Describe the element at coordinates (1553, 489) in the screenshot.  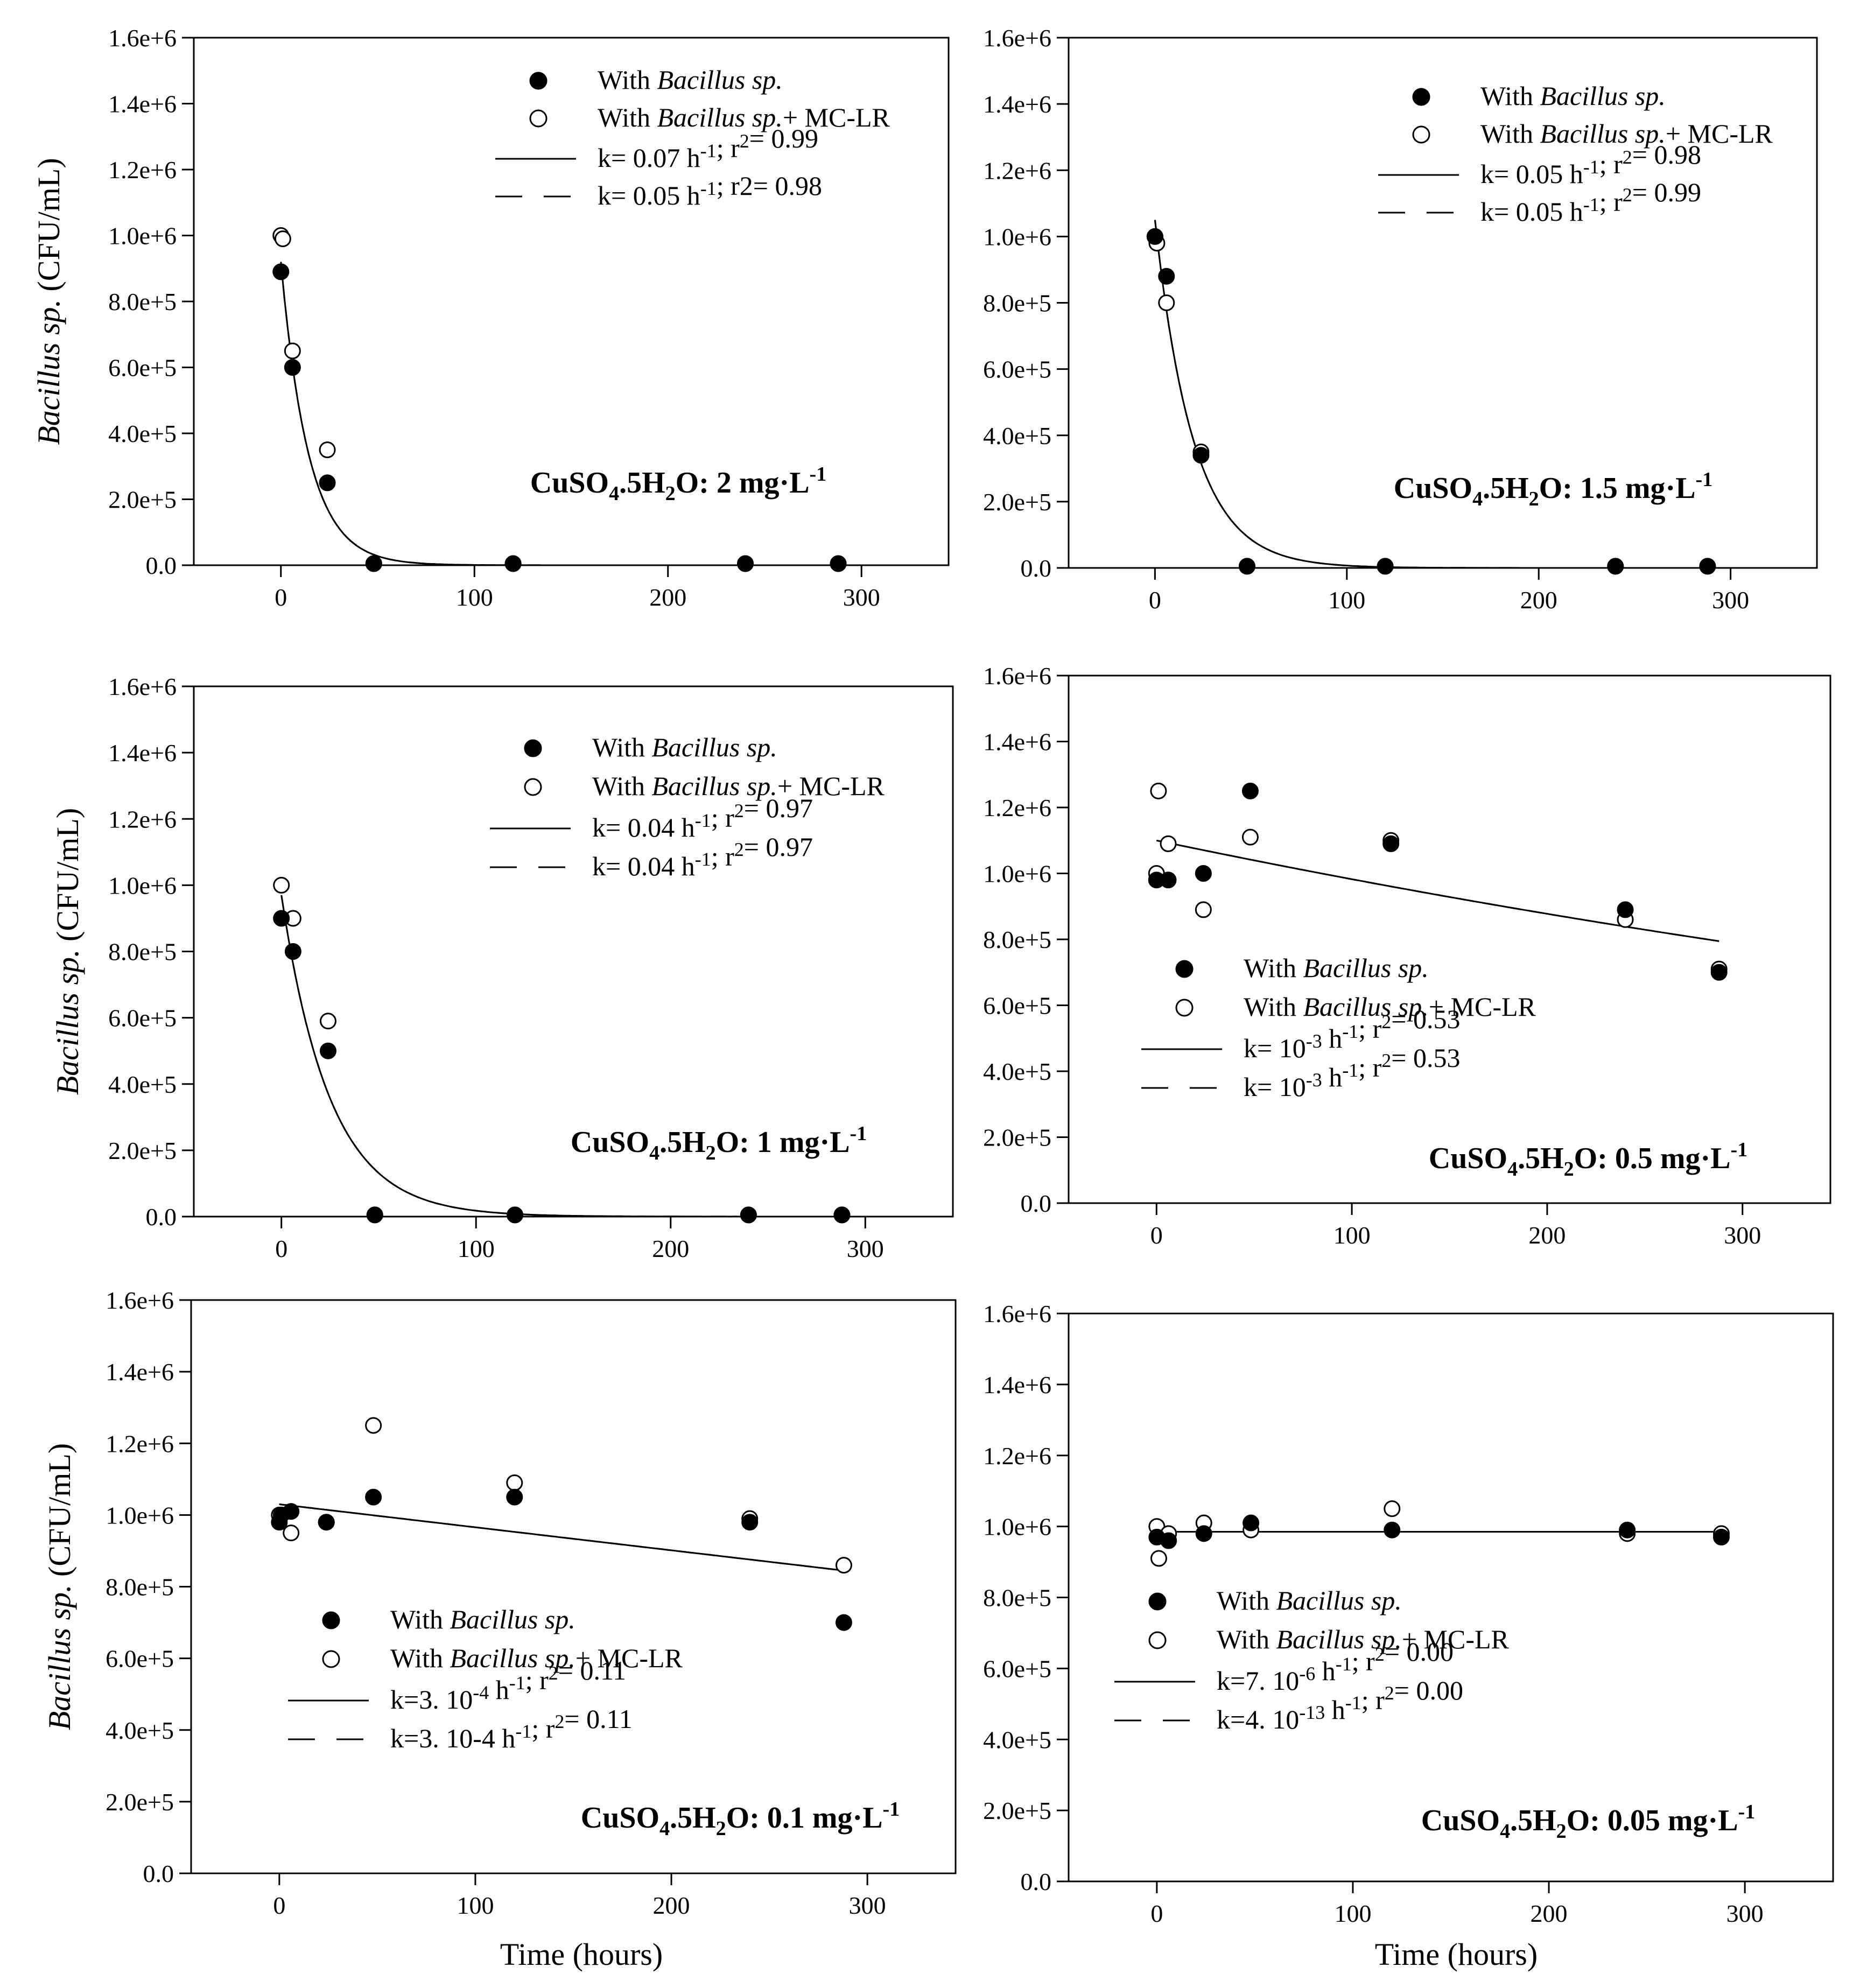
I see `condition-label: CuSO4.5H2O: 1.5 mg·L-1` at that location.